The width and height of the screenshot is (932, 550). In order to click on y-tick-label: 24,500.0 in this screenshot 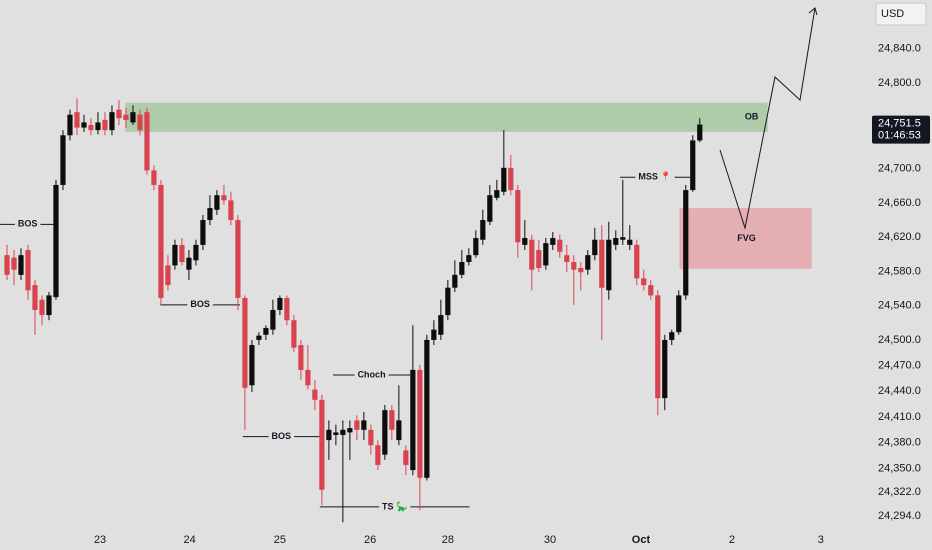, I will do `click(899, 340)`.